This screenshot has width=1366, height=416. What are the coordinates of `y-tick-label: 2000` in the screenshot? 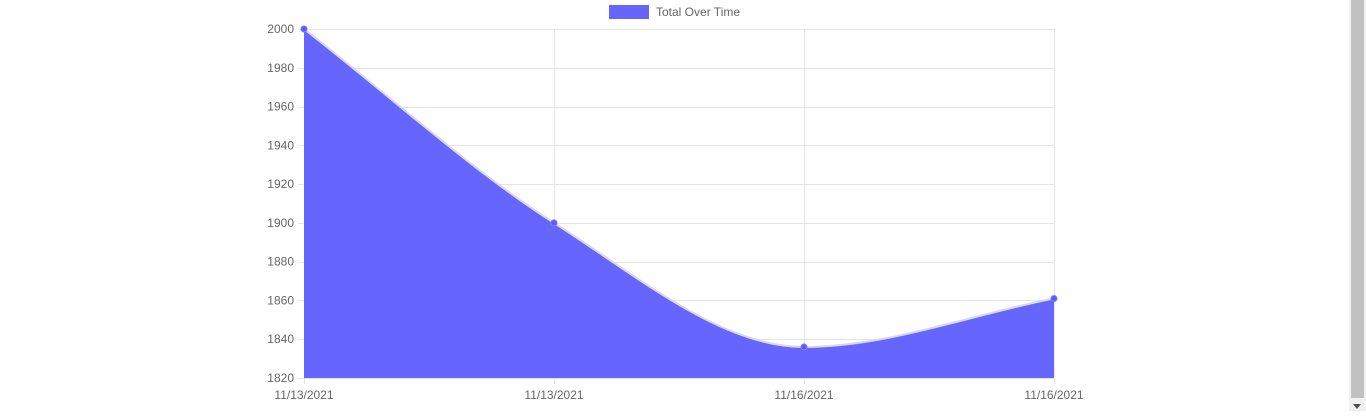 It's located at (280, 29).